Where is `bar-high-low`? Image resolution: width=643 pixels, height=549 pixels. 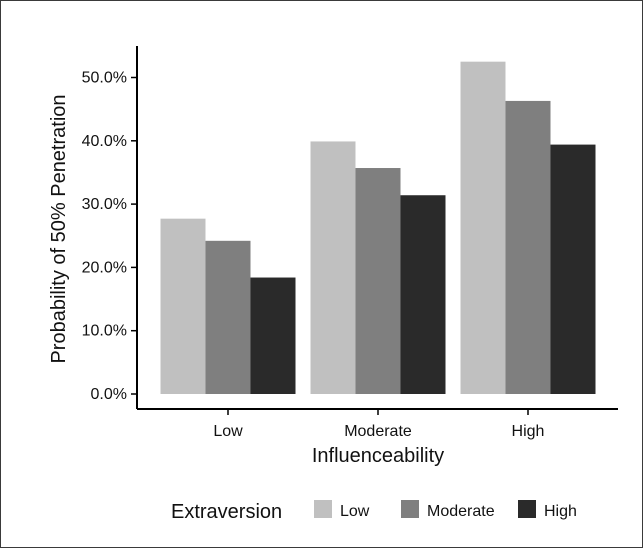 bar-high-low is located at coordinates (273, 335).